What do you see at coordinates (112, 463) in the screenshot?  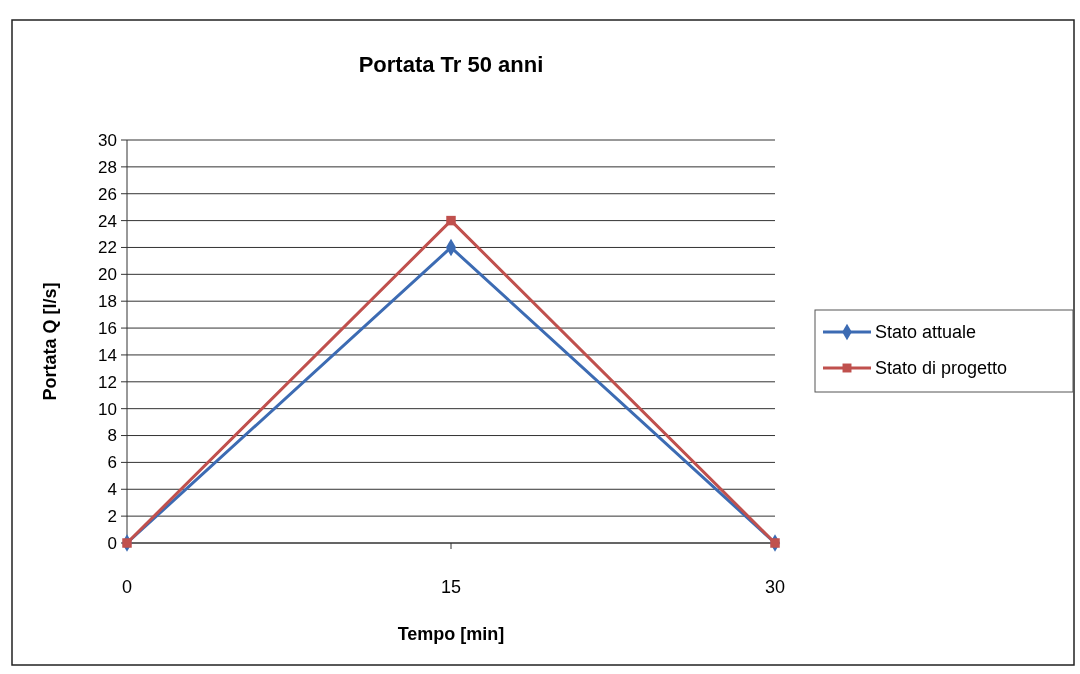 I see `y-tick-label: 6` at bounding box center [112, 463].